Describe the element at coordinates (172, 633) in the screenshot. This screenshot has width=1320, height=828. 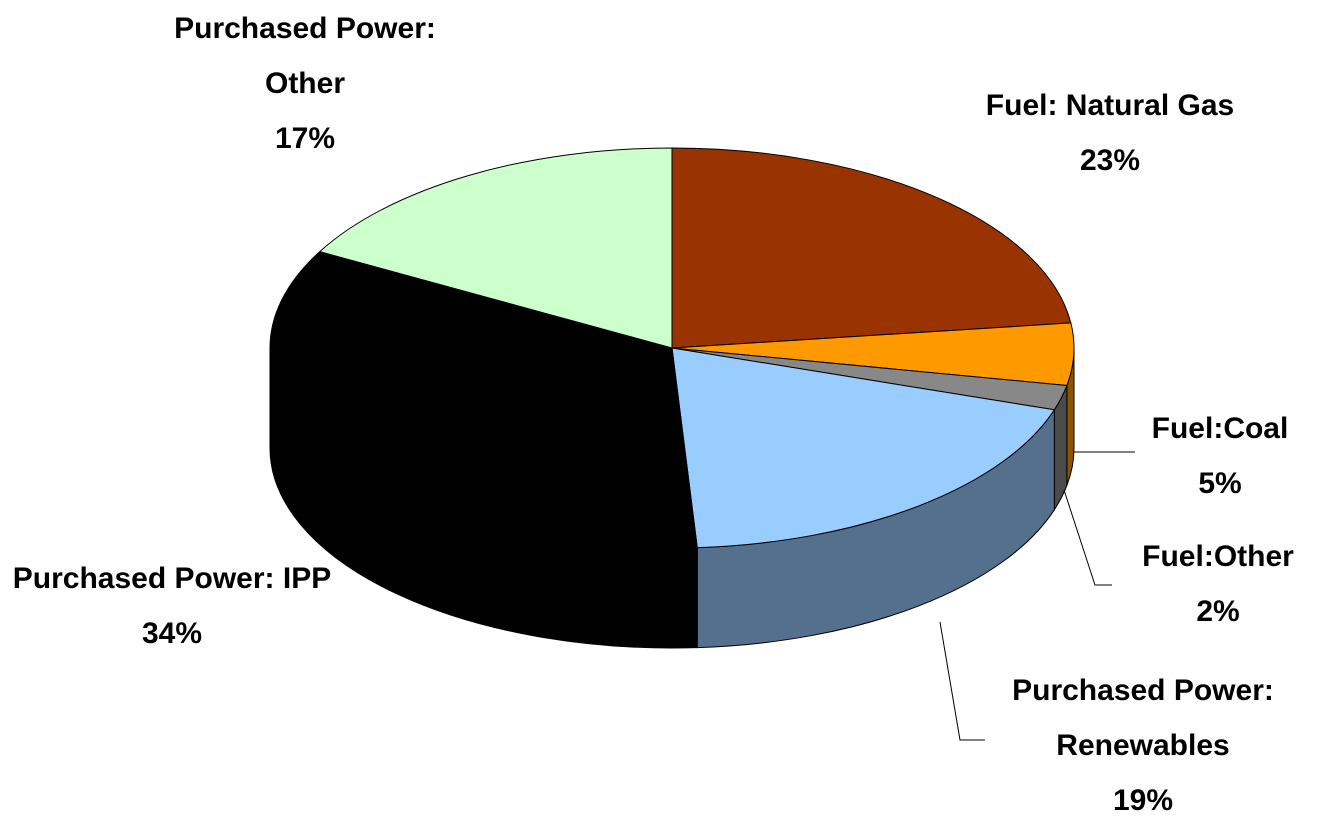
I see `value-label: 34%` at that location.